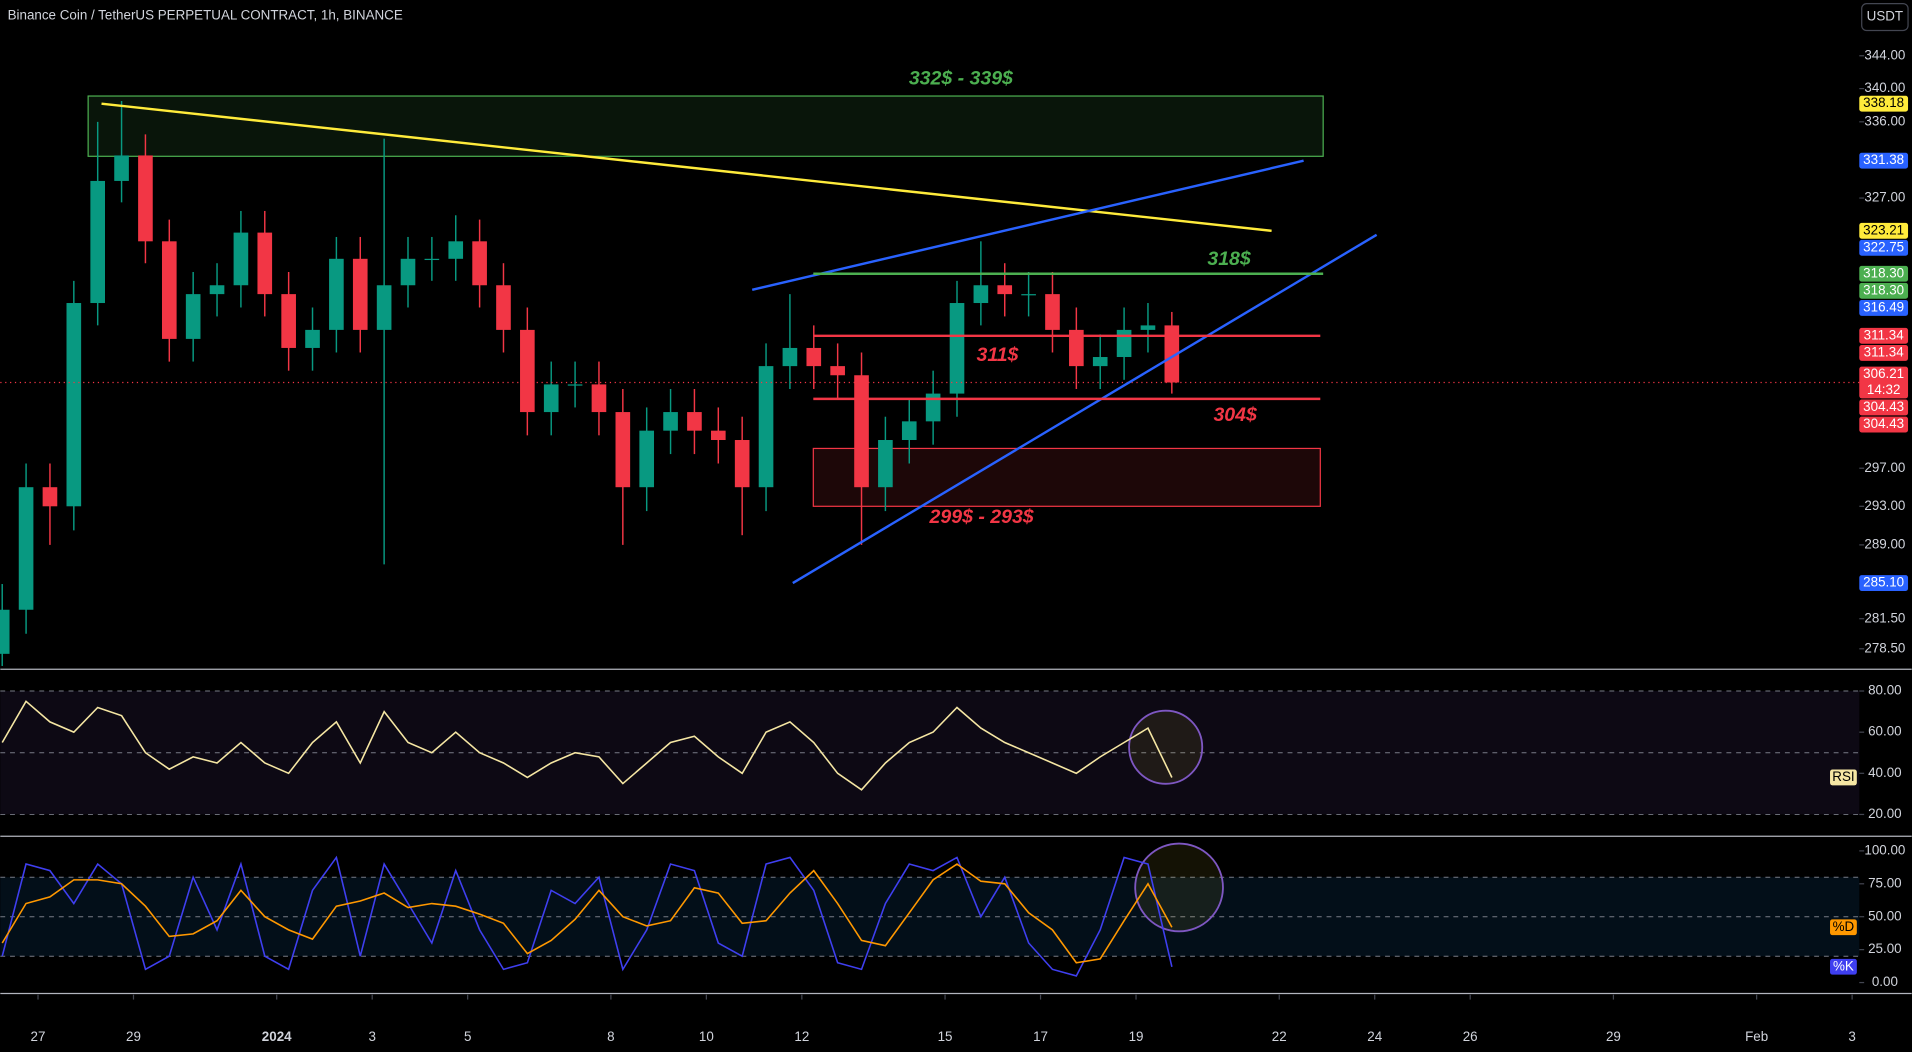 This screenshot has height=1052, width=1912. I want to click on price-tag-label: 311.34, so click(1884, 334).